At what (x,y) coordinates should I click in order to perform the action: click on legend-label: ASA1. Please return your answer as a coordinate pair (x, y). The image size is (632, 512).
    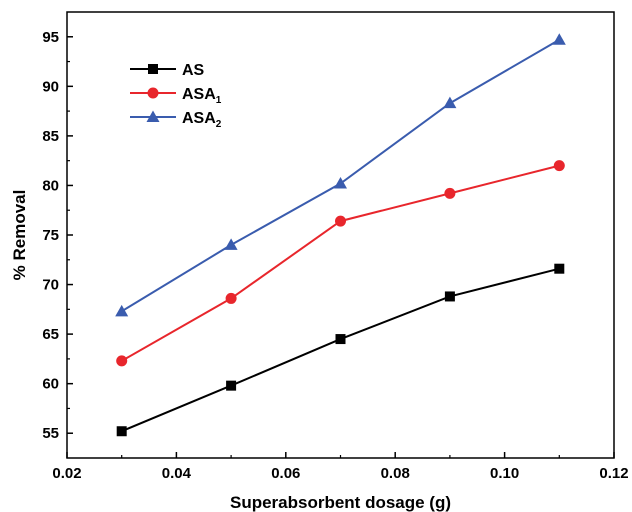
    Looking at the image, I should click on (202, 96).